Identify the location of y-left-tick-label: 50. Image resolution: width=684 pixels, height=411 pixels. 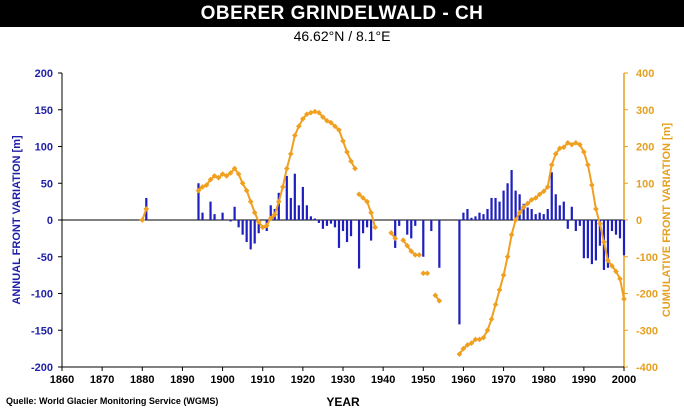
(47, 184).